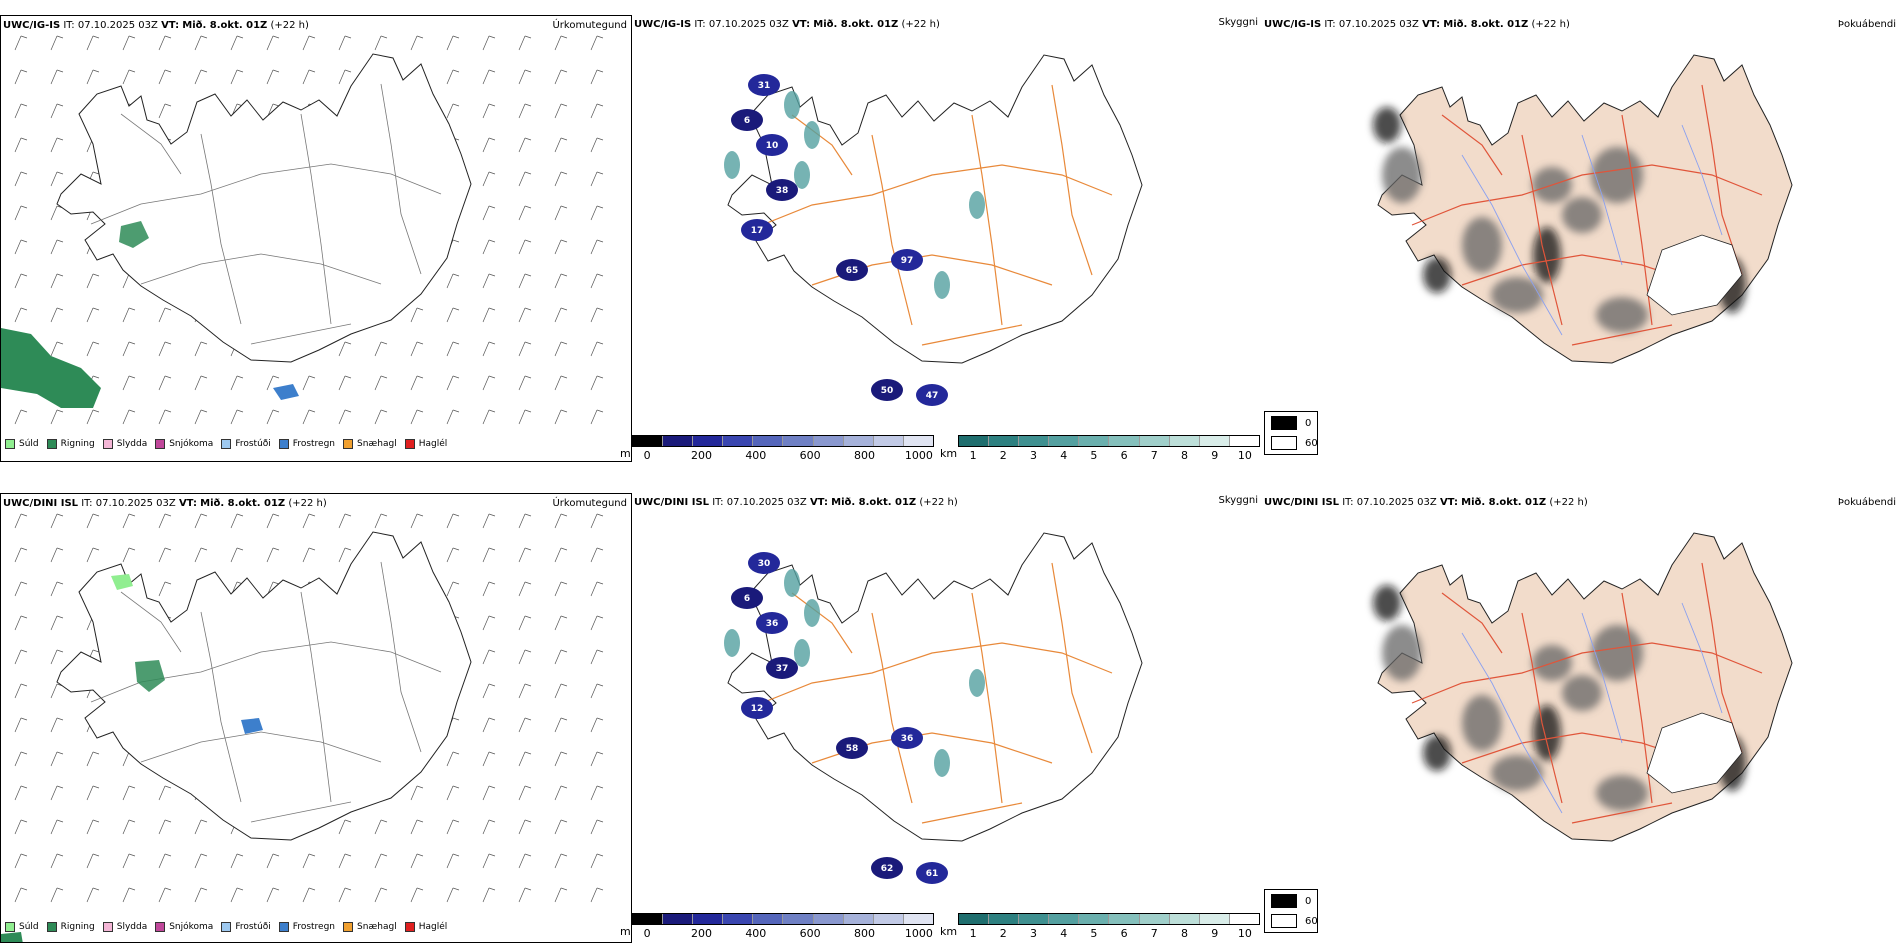 This screenshot has width=1900, height=950. Describe the element at coordinates (1294, 921) in the screenshot. I see `fog-legend-item: 60` at that location.